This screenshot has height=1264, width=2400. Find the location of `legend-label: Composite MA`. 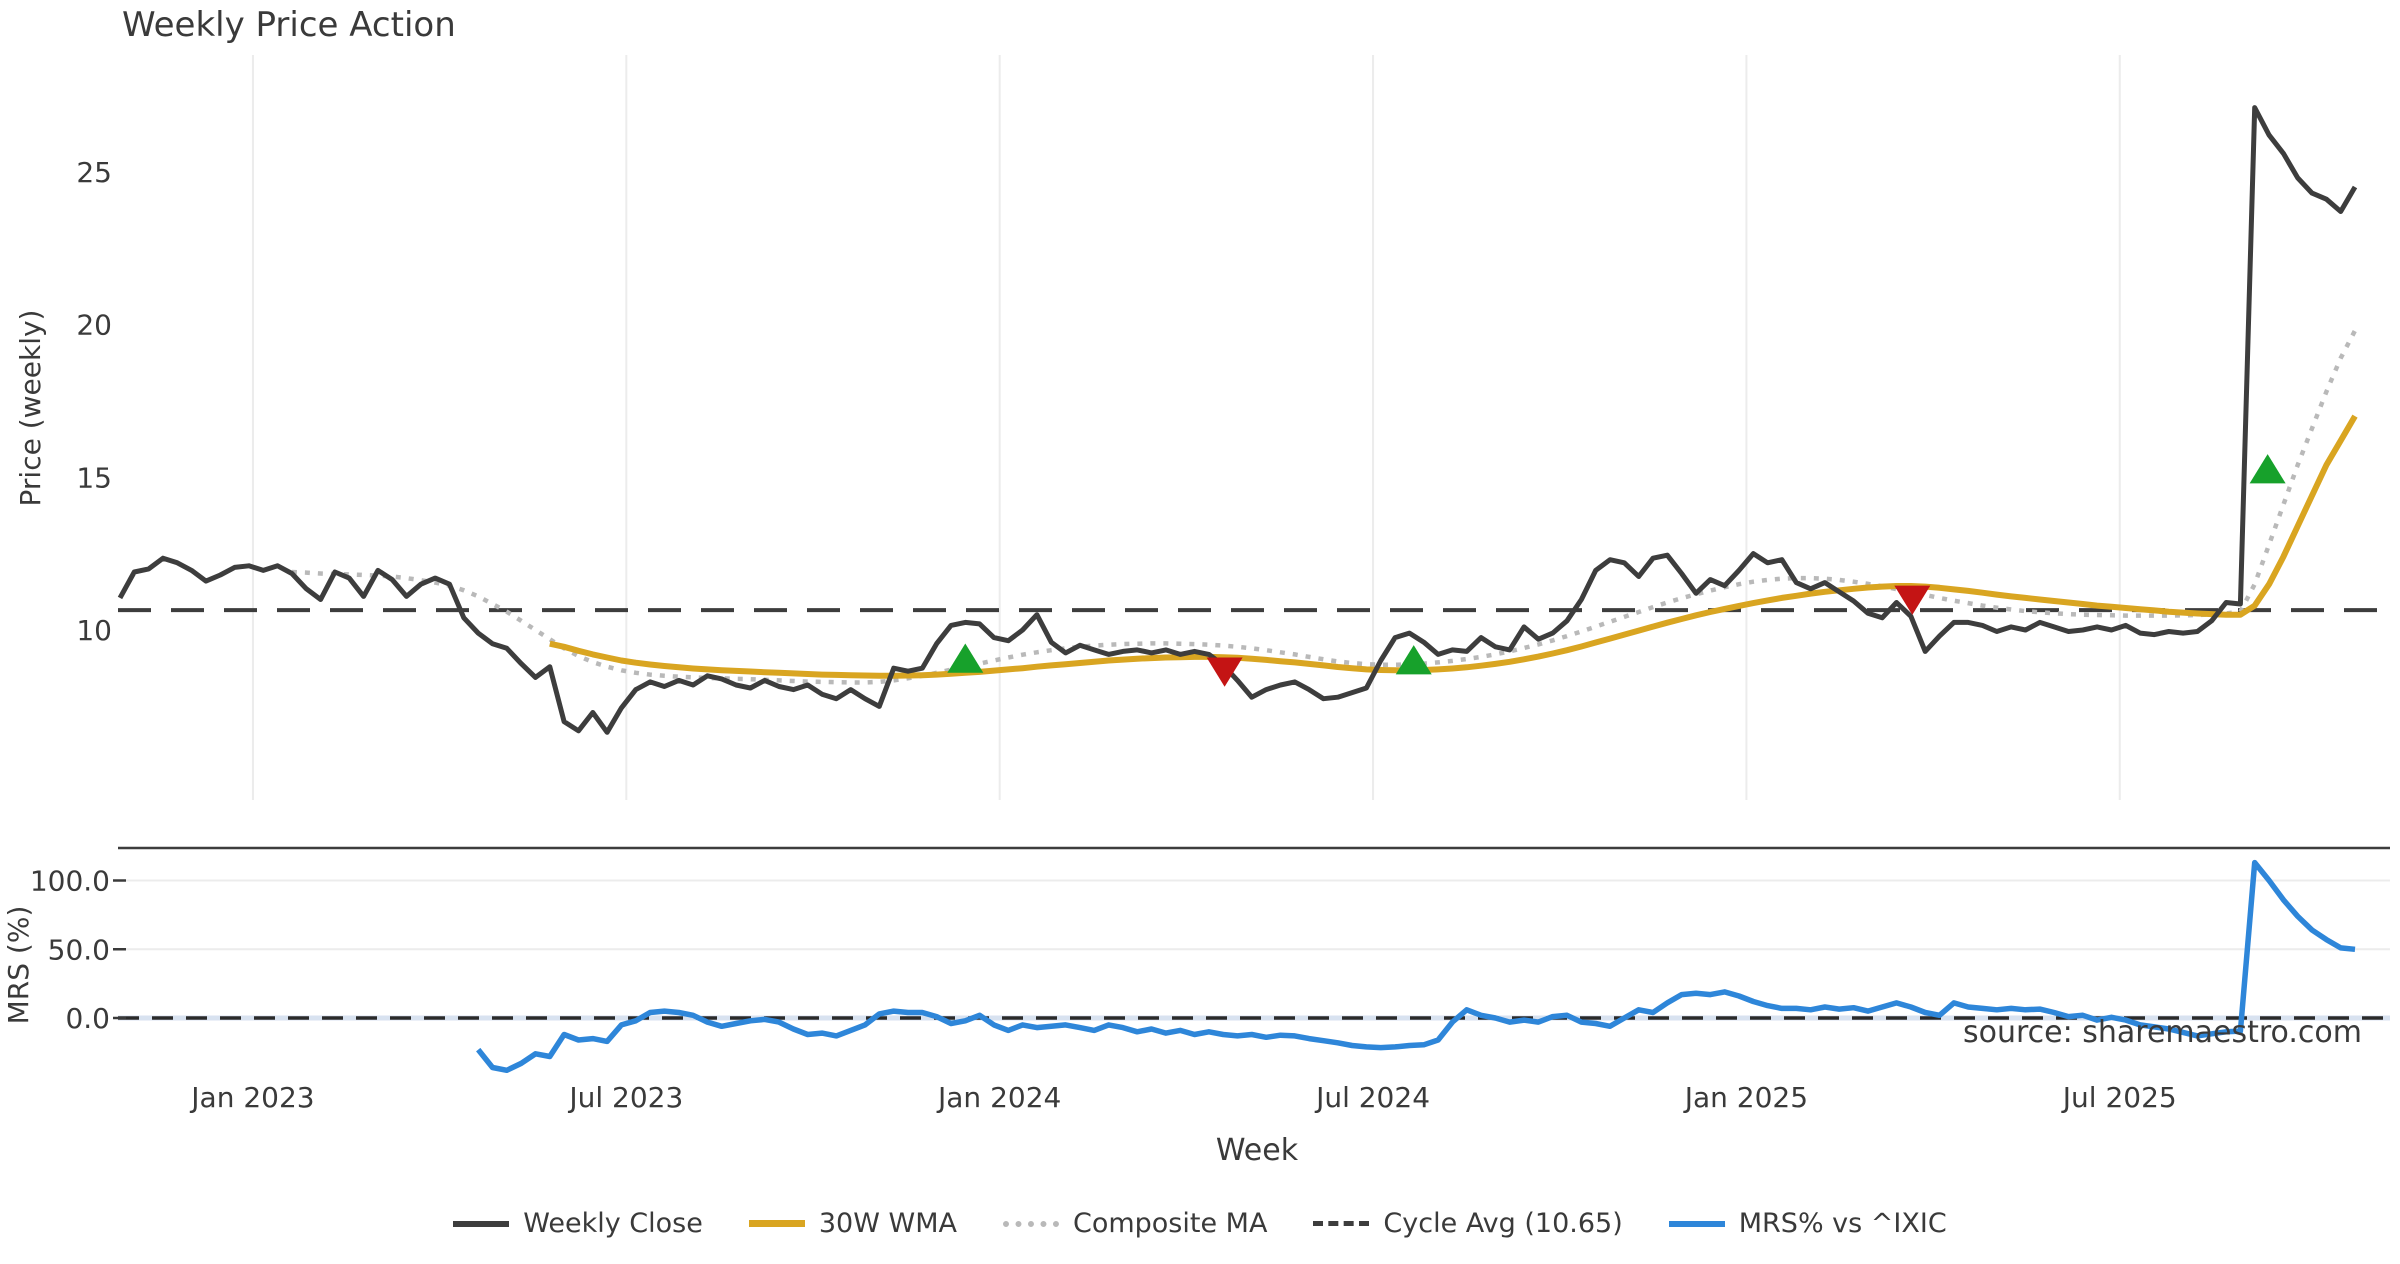

legend-label: Composite MA is located at coordinates (1170, 1223).